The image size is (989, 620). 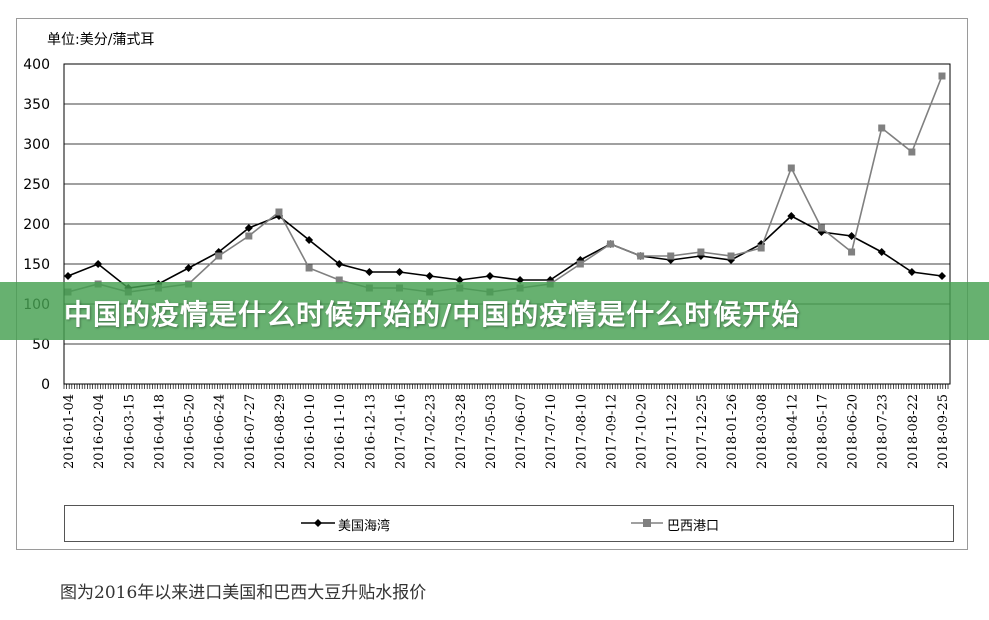 I want to click on x-tick-label: 2017-06-07, so click(x=521, y=431).